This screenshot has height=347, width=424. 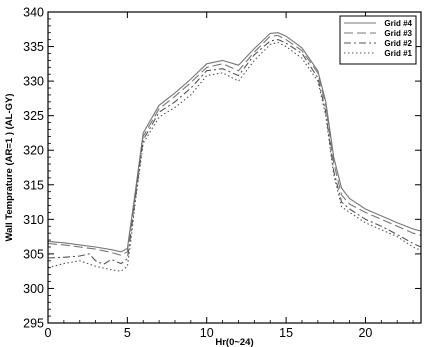 What do you see at coordinates (398, 33) in the screenshot?
I see `legend-entry: Grid #3` at bounding box center [398, 33].